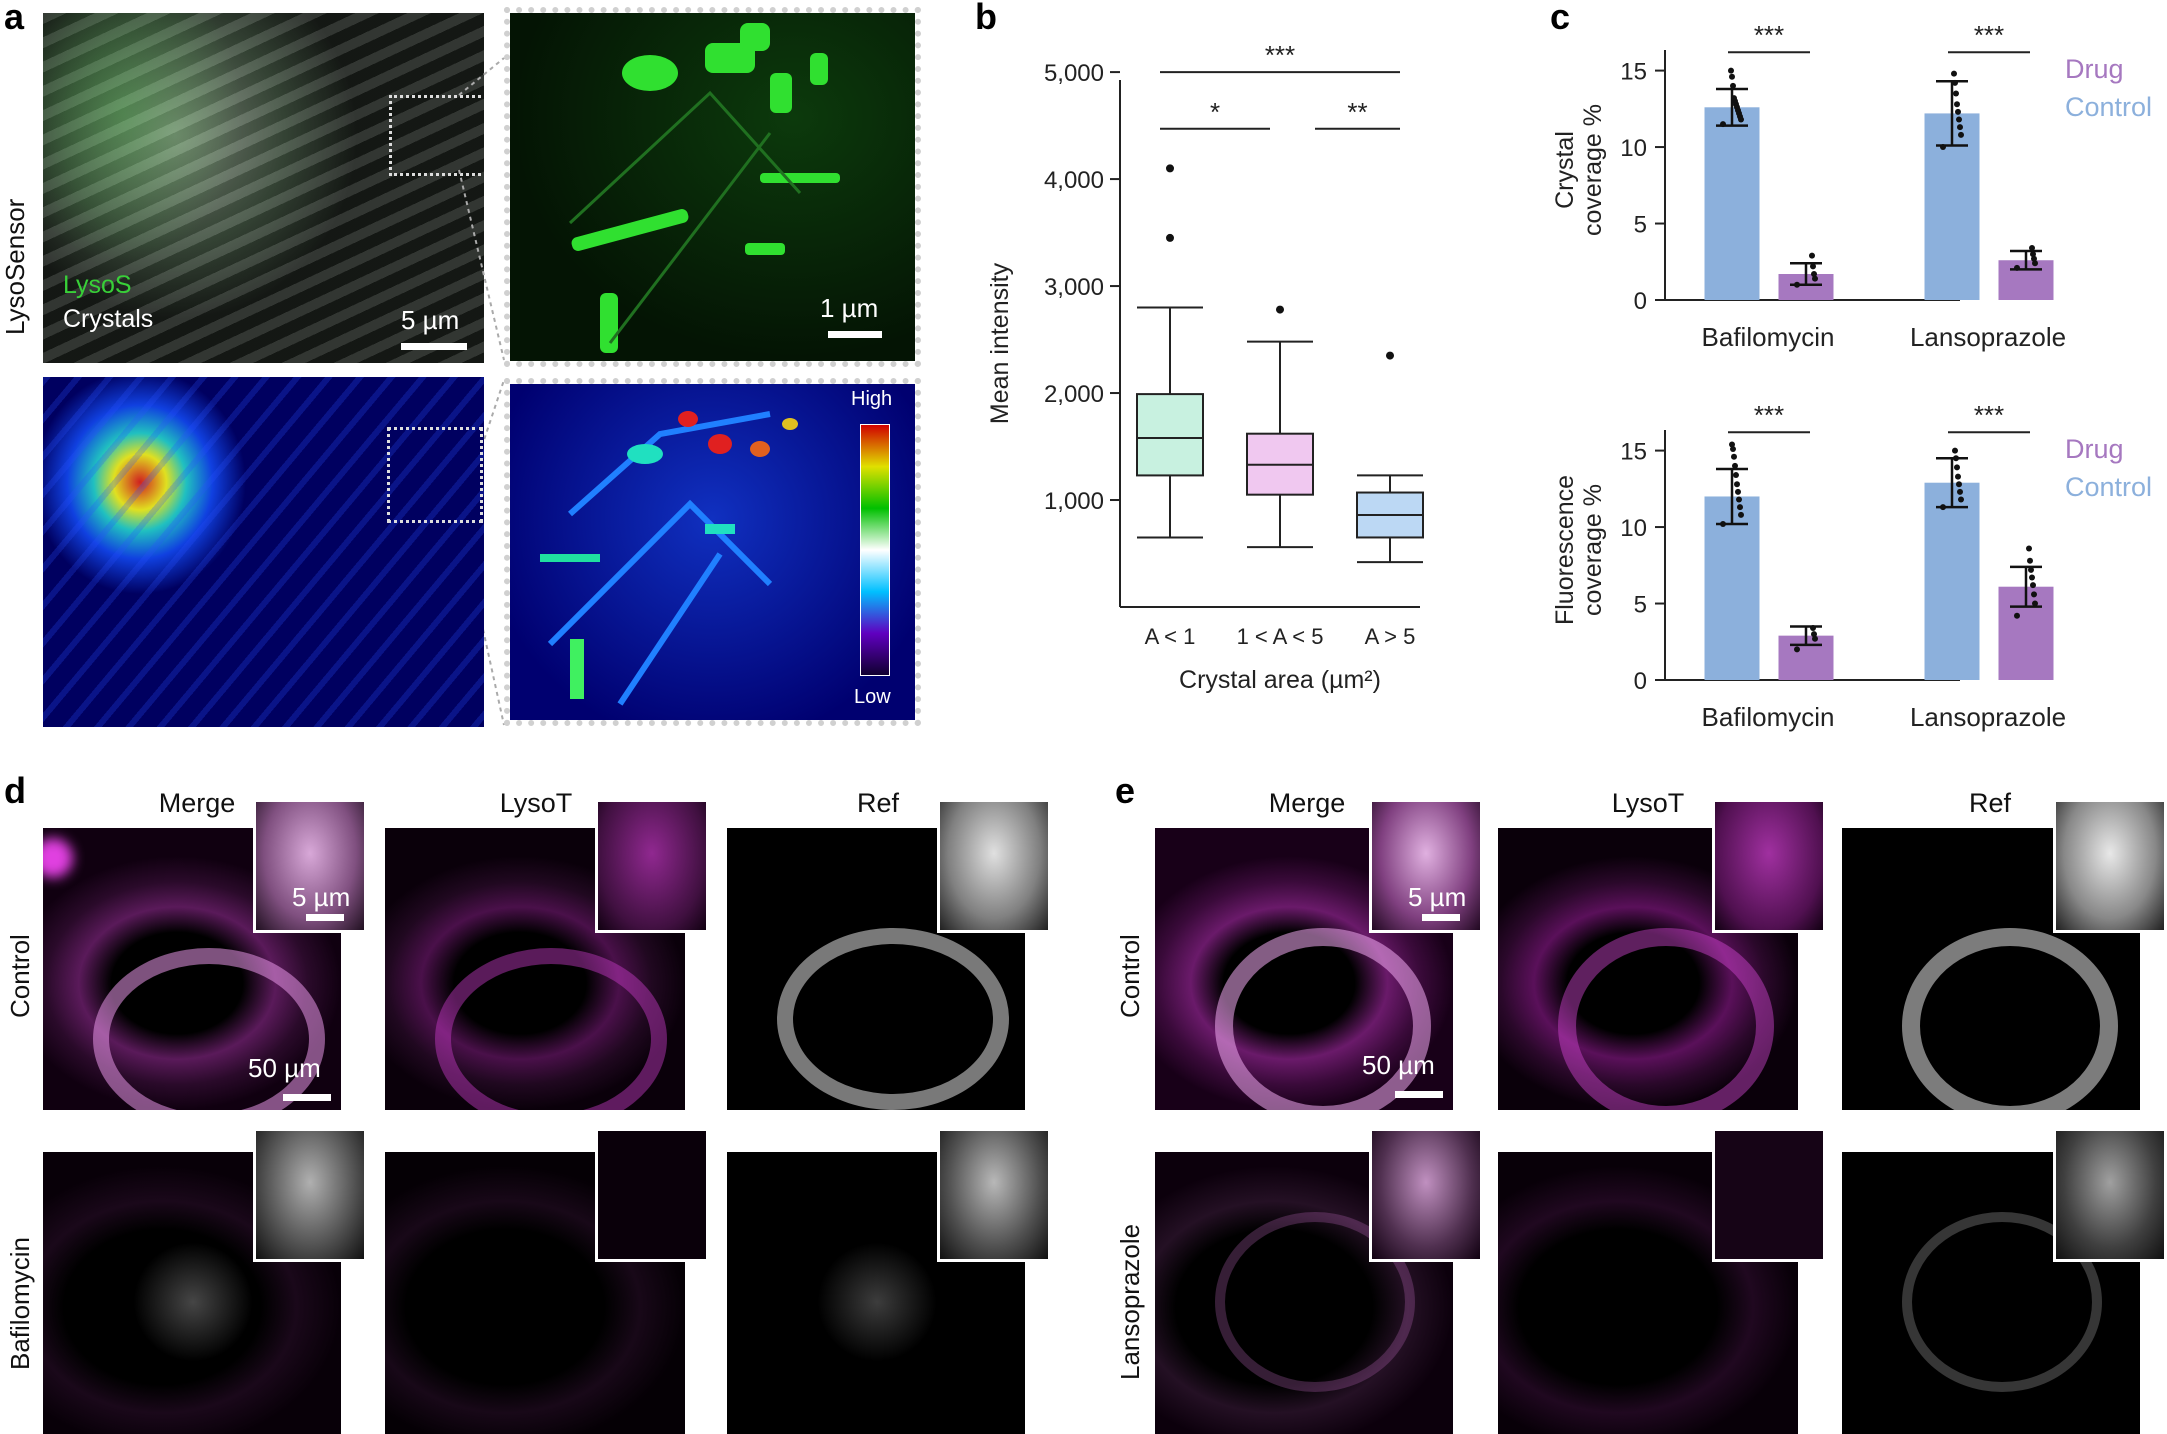 This screenshot has height=1434, width=2167. I want to click on significance-label: **, so click(1357, 112).